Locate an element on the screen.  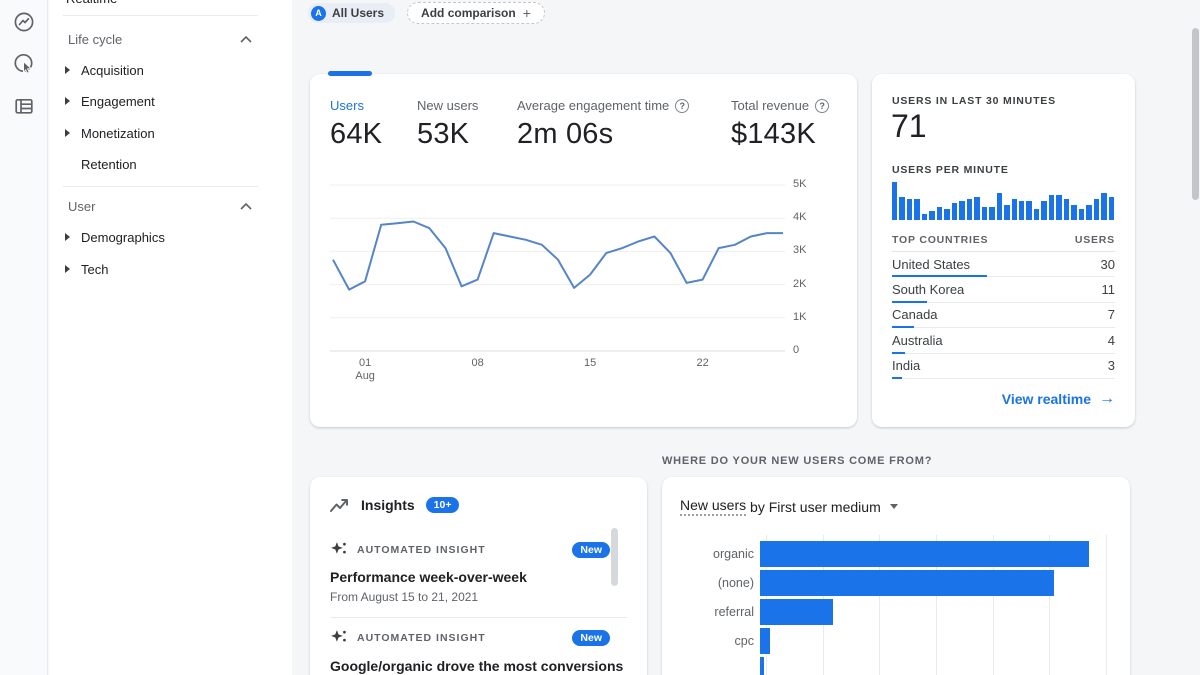
card-title: New users by First user medium is located at coordinates (789, 506).